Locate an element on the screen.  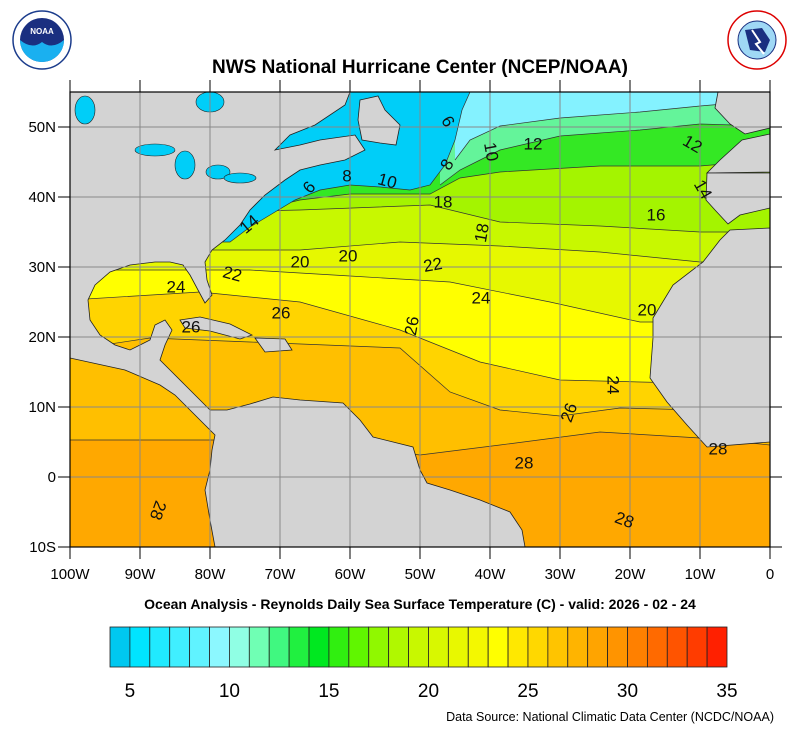
land-hispaniola is located at coordinates (273, 345).